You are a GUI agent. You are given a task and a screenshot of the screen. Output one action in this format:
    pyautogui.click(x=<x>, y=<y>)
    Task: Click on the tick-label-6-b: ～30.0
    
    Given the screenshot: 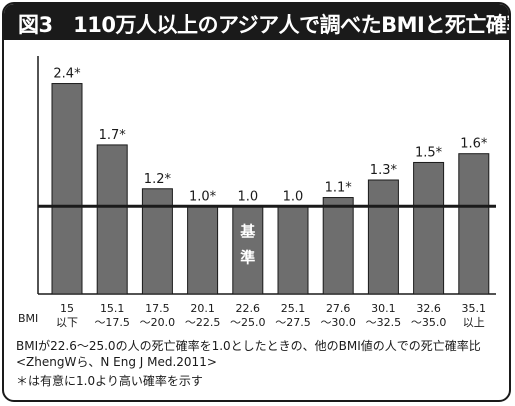 What is the action you would take?
    pyautogui.click(x=338, y=322)
    